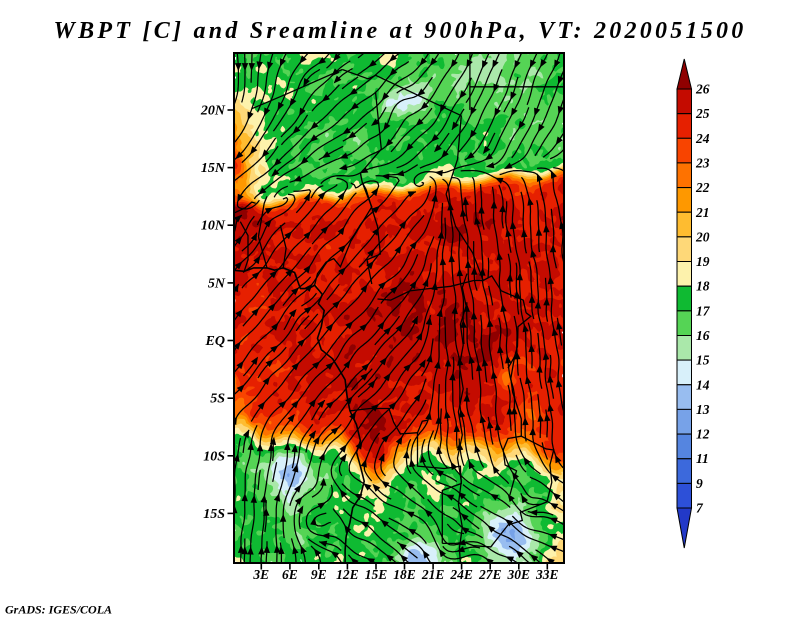  Describe the element at coordinates (217, 399) in the screenshot. I see `svg-text: 5S` at that location.